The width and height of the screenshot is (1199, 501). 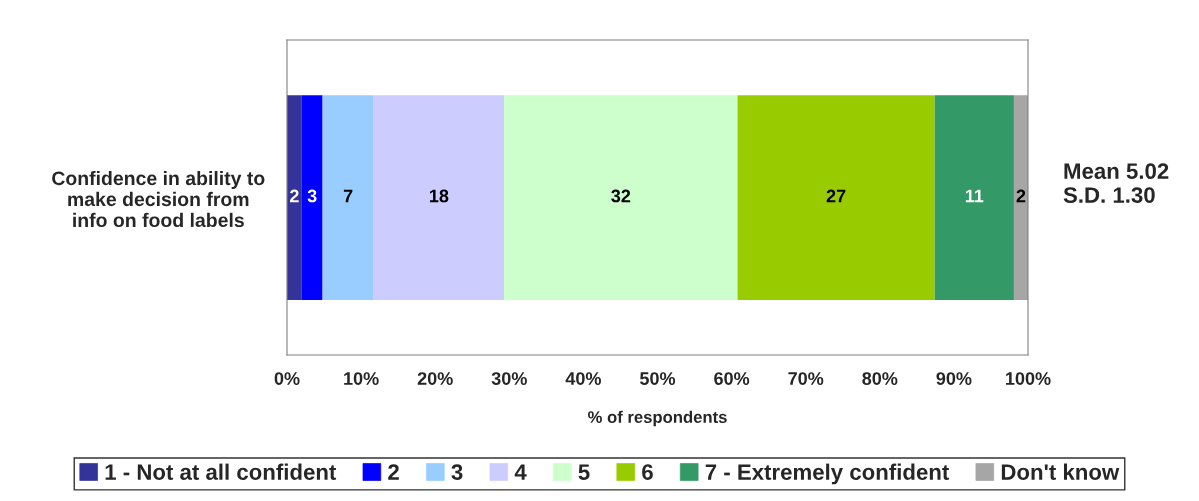 I want to click on data-label: 7, so click(x=348, y=196).